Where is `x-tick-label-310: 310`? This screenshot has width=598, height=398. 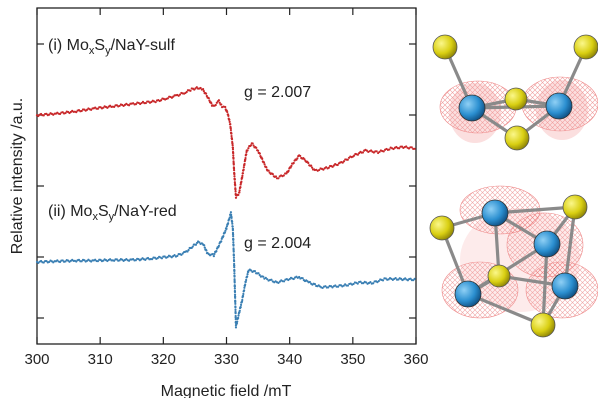 x-tick-label-310: 310 is located at coordinates (100, 359).